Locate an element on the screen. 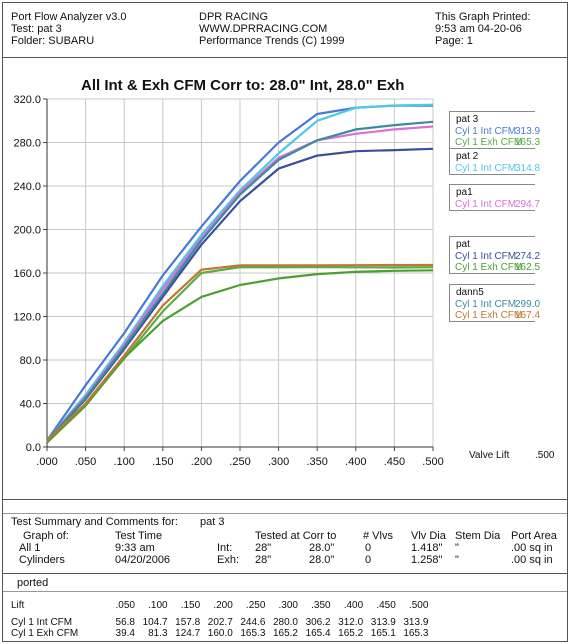 The width and height of the screenshot is (571, 644). int-cfm-cell: 244.6 is located at coordinates (253, 622).